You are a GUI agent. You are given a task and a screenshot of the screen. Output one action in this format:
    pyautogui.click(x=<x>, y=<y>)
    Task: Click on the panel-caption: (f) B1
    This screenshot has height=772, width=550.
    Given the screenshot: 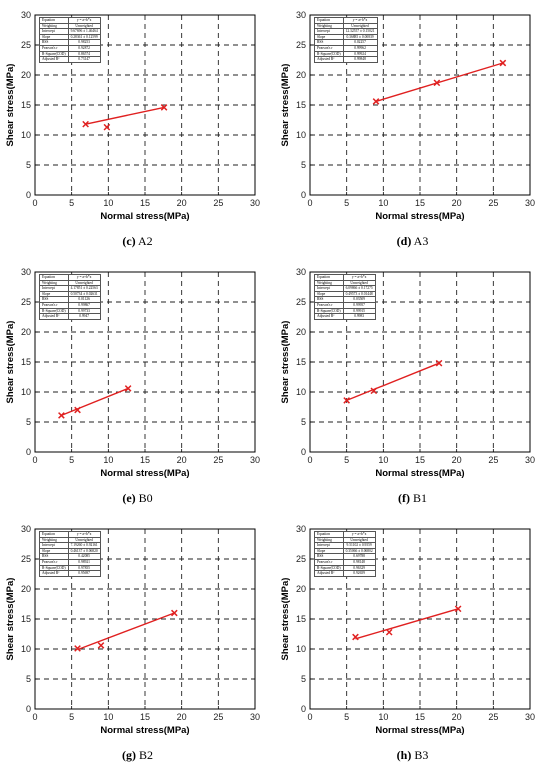 What is the action you would take?
    pyautogui.click(x=412, y=498)
    